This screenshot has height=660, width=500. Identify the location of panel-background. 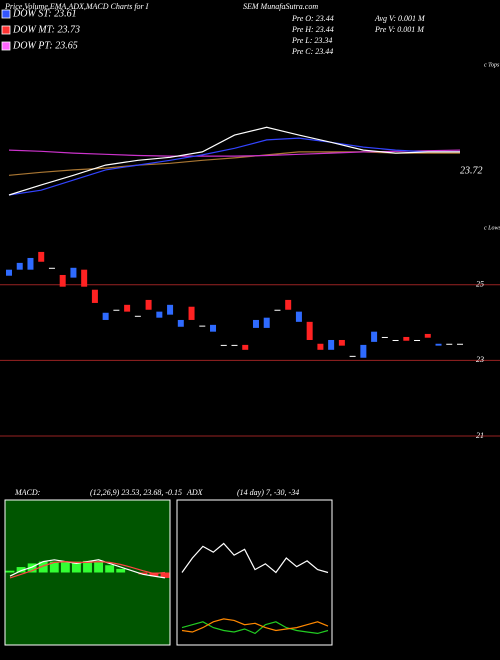
(254, 572).